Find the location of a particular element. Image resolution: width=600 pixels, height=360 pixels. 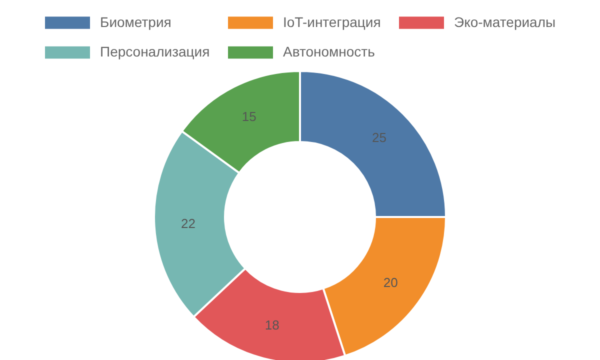

data-label: 22 is located at coordinates (188, 224).